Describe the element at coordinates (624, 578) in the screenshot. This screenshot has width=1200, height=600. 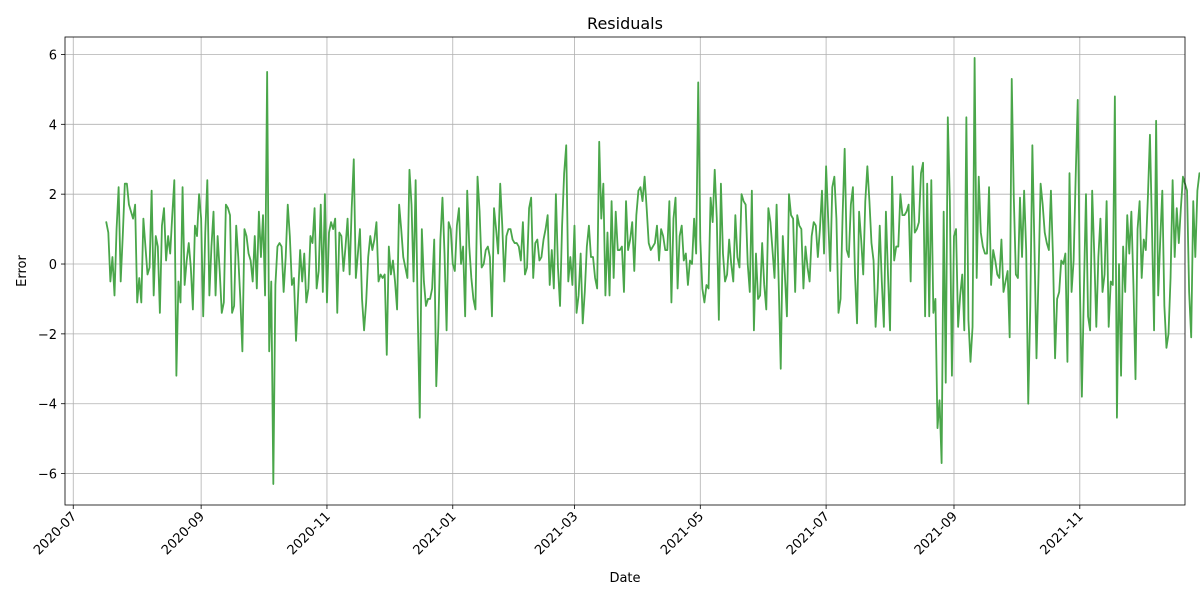
I see `x-axis-label: Date` at that location.